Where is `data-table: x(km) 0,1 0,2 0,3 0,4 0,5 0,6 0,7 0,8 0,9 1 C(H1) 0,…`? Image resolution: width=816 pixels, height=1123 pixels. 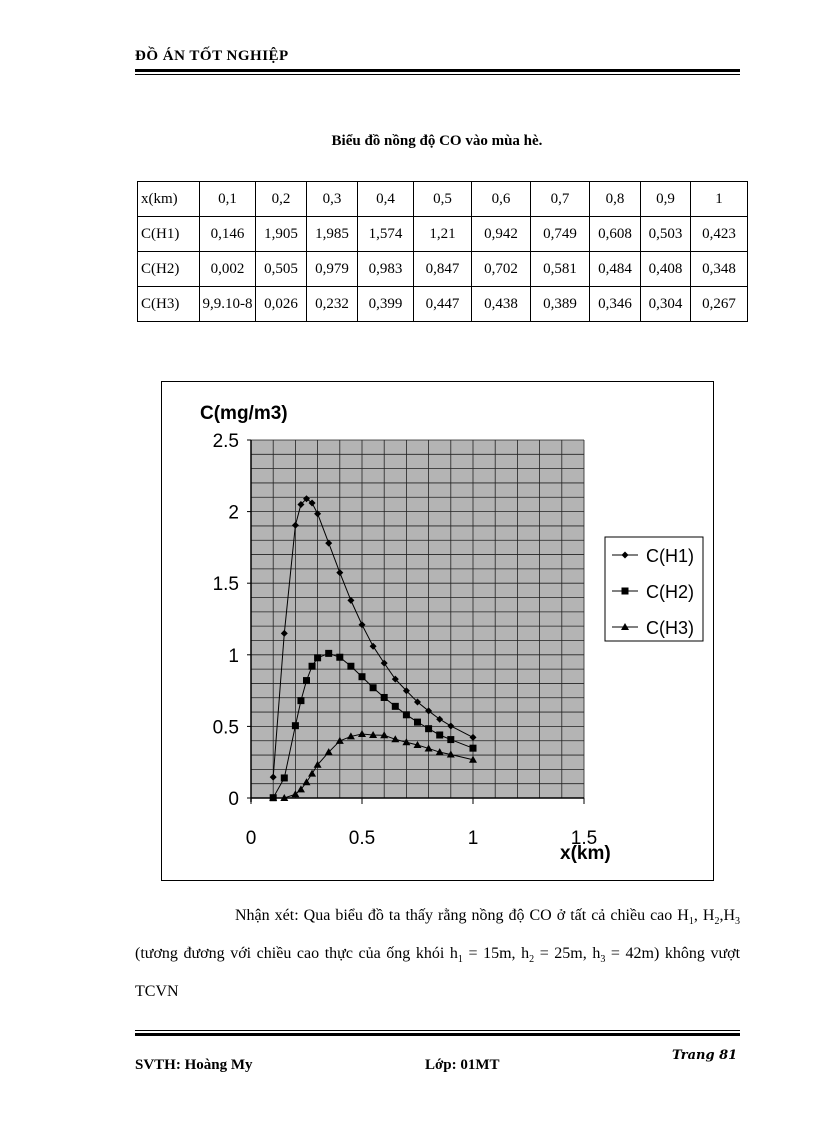
data-table: x(km) 0,1 0,2 0,3 0,4 0,5 0,6 0,7 0,8 0,9 1 C(H1) 0,… is located at coordinates (442, 251).